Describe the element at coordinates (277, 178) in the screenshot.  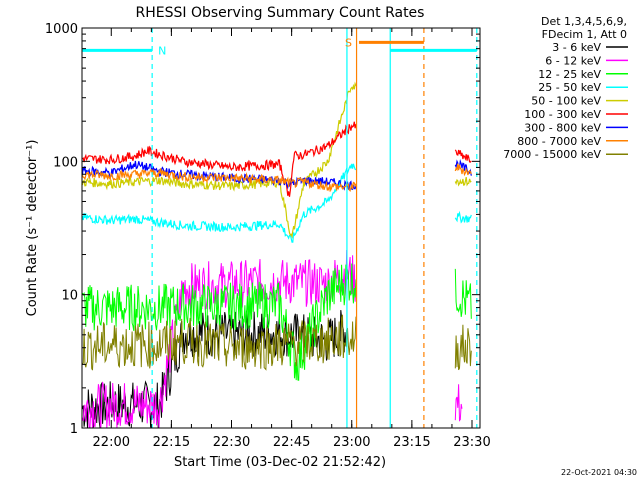
I see `series-line-800-7000-kev` at that location.